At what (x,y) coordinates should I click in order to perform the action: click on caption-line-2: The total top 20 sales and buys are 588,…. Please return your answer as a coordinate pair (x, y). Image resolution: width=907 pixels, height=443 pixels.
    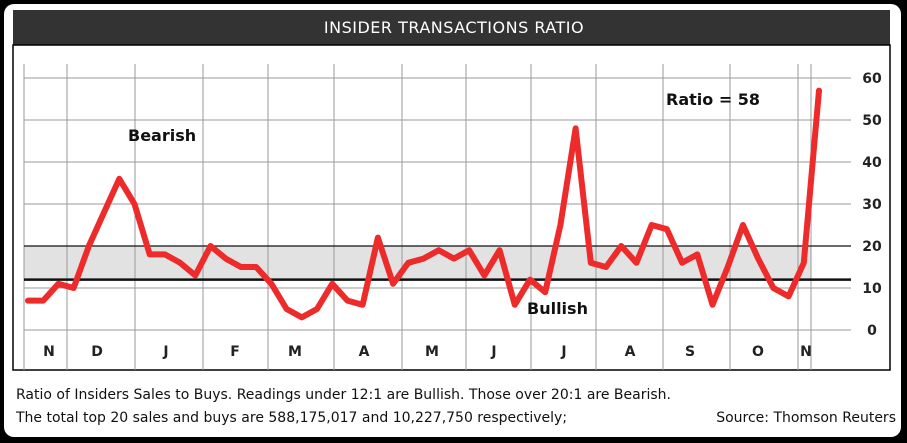
    Looking at the image, I should click on (292, 418).